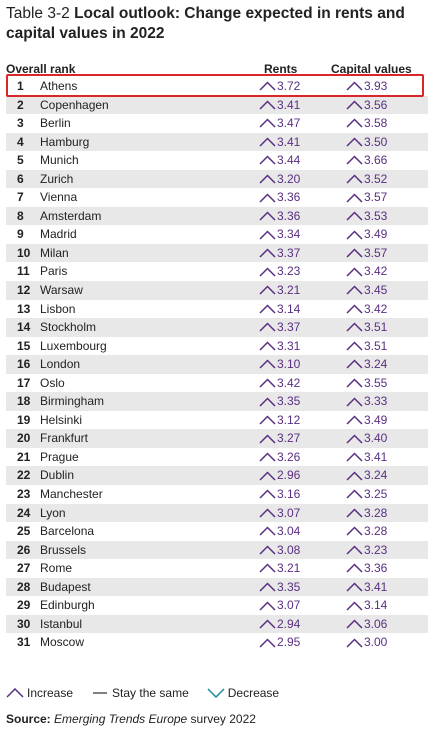  I want to click on city-cell: Warsaw, so click(61, 290).